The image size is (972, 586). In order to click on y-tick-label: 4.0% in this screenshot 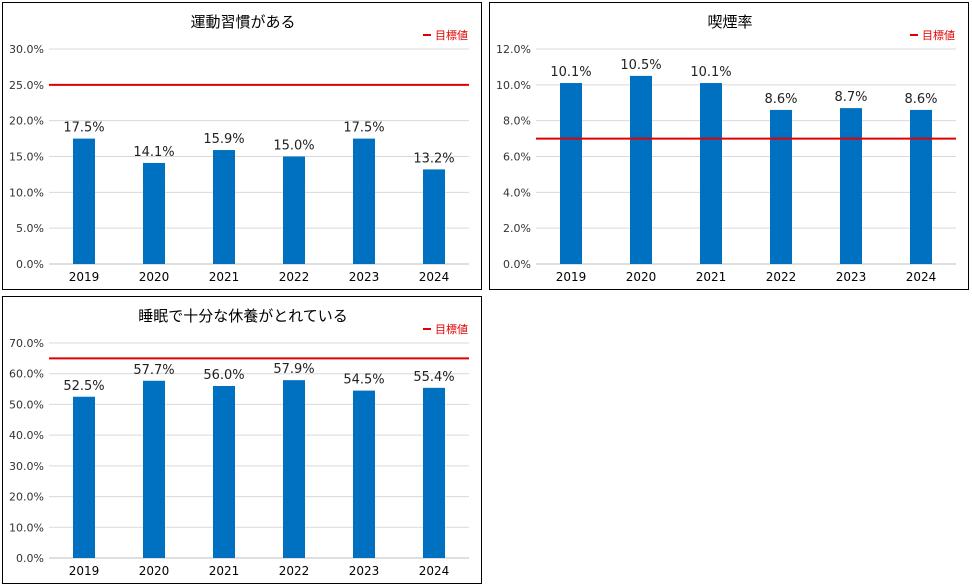, I will do `click(517, 192)`.